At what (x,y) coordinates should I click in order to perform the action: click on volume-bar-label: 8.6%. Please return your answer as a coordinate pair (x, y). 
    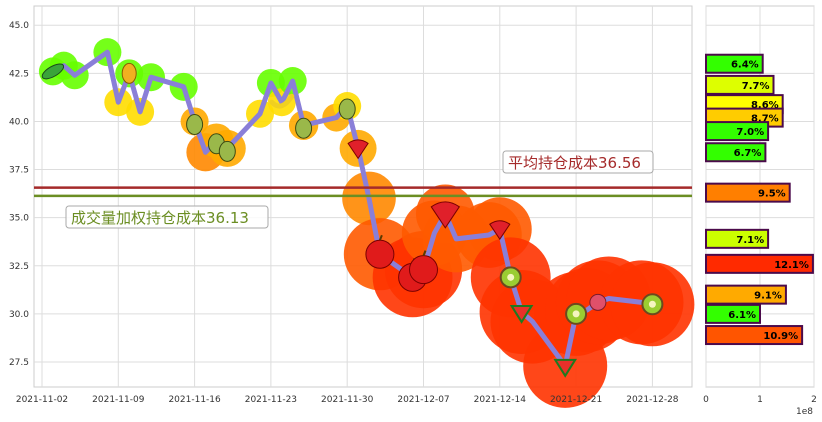
    Looking at the image, I should click on (765, 105).